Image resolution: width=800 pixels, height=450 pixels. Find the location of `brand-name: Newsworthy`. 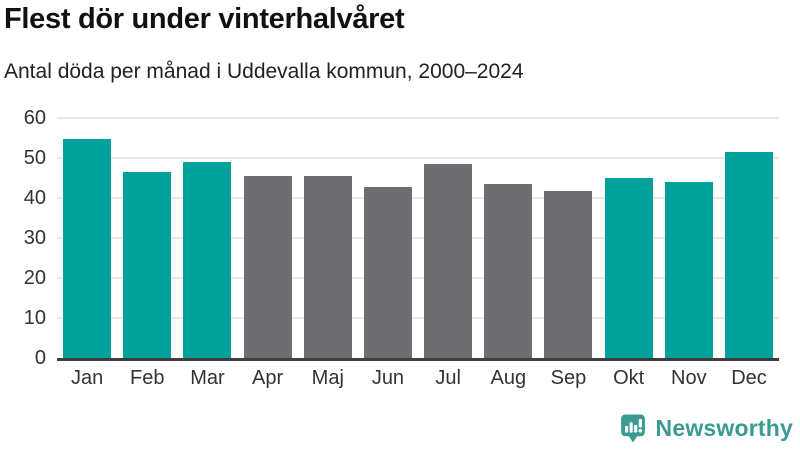

brand-name: Newsworthy is located at coordinates (724, 427).